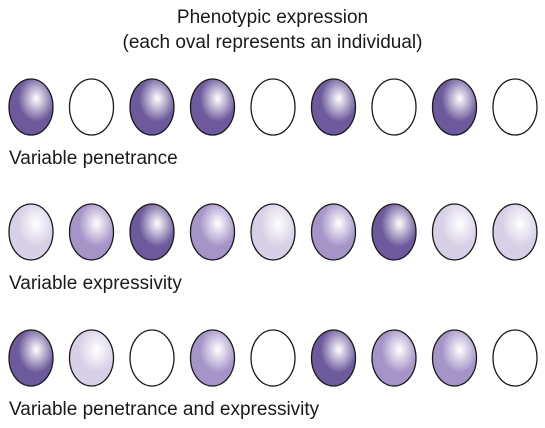 Image resolution: width=545 pixels, height=428 pixels. What do you see at coordinates (164, 409) in the screenshot?
I see `row-label-variable-penetrance-and-expressivity: Variable penetrance and expressivity` at bounding box center [164, 409].